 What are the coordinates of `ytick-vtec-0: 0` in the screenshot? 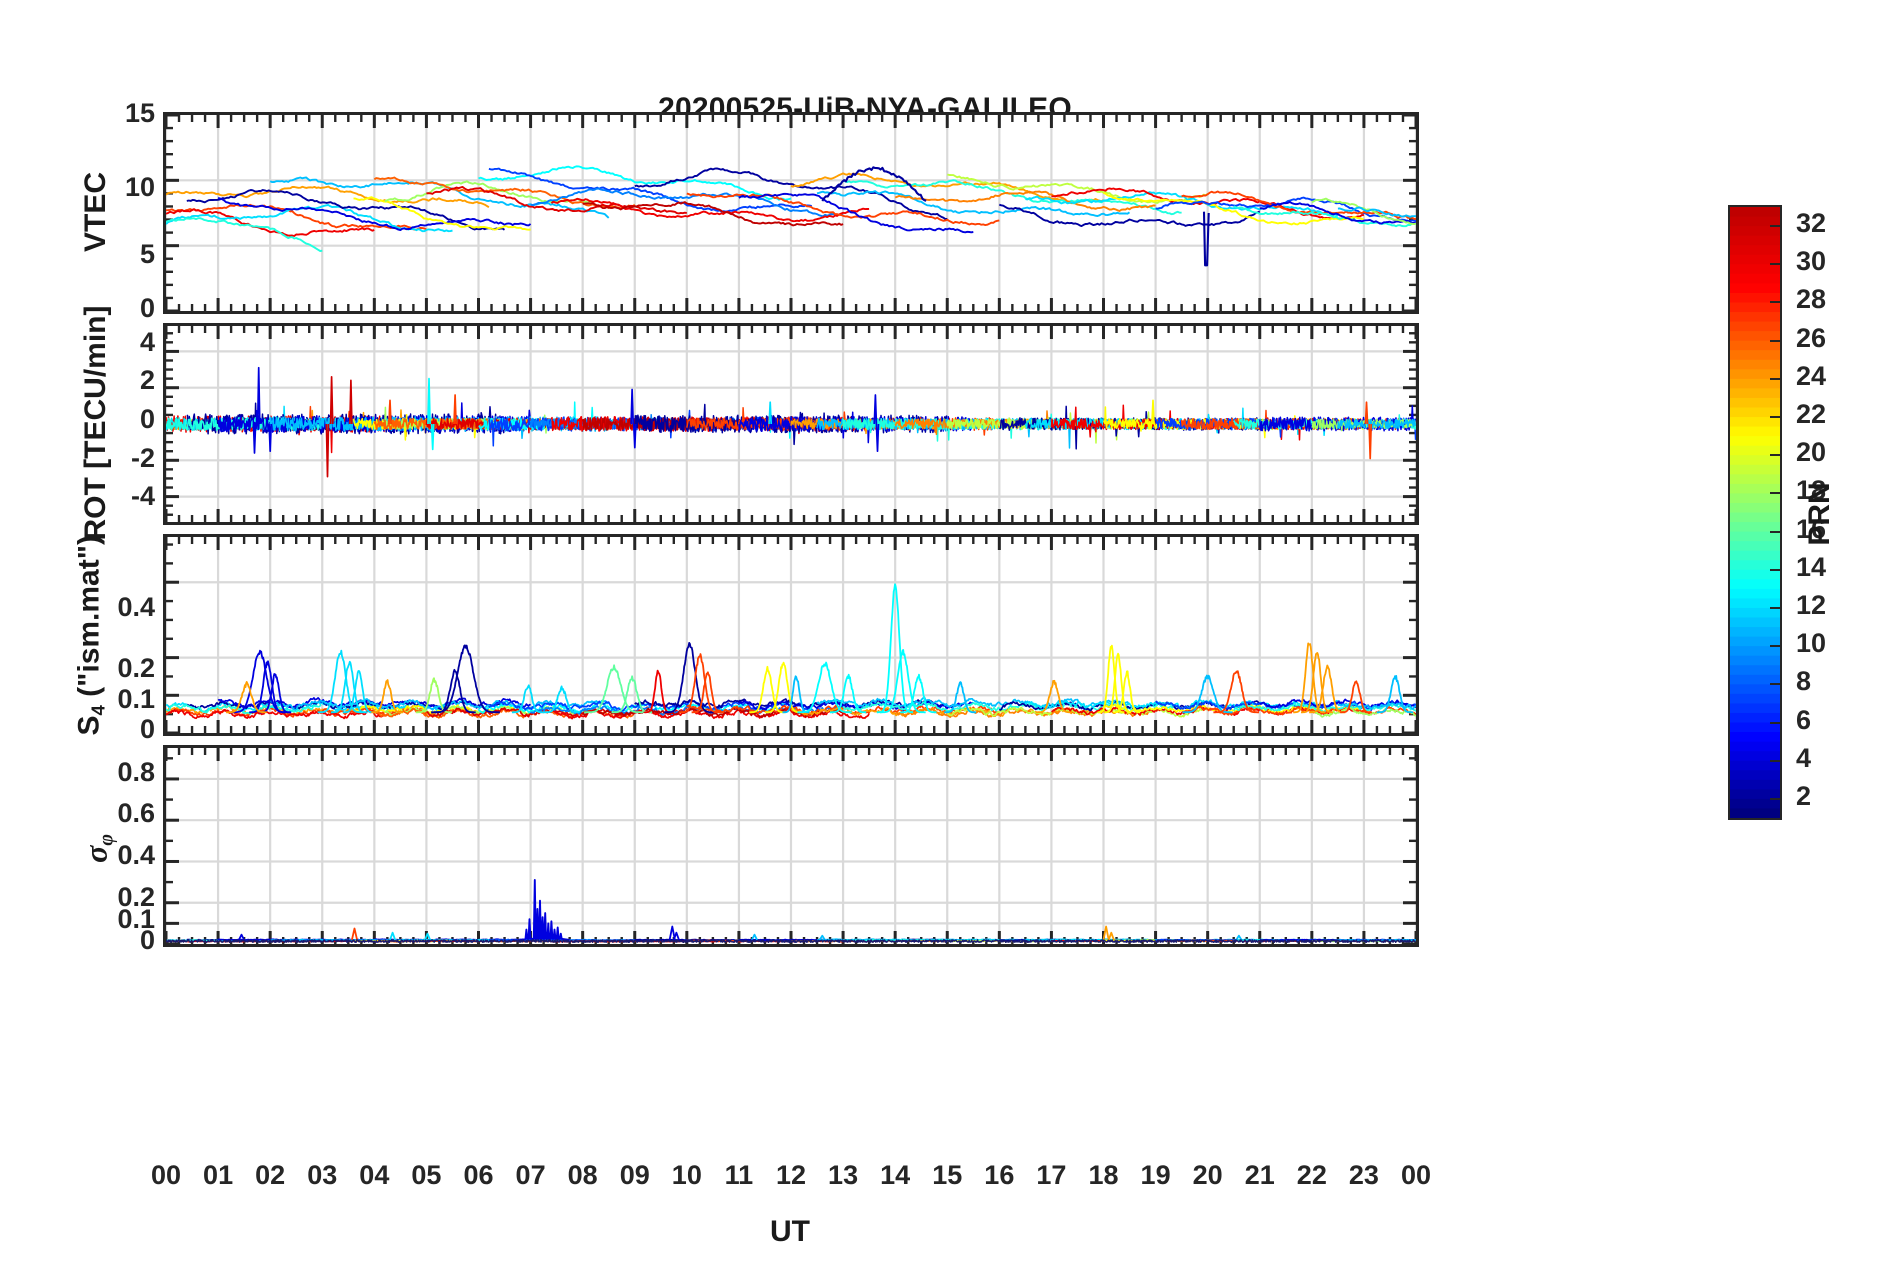 It's located at (147, 308).